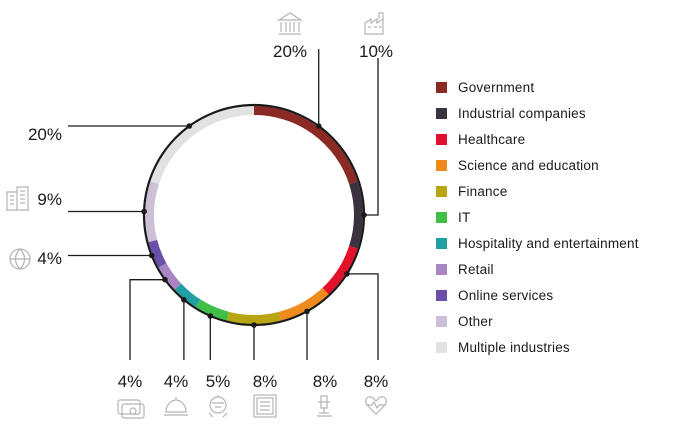 The height and width of the screenshot is (432, 700). What do you see at coordinates (131, 409) in the screenshot?
I see `credit-card-icon` at bounding box center [131, 409].